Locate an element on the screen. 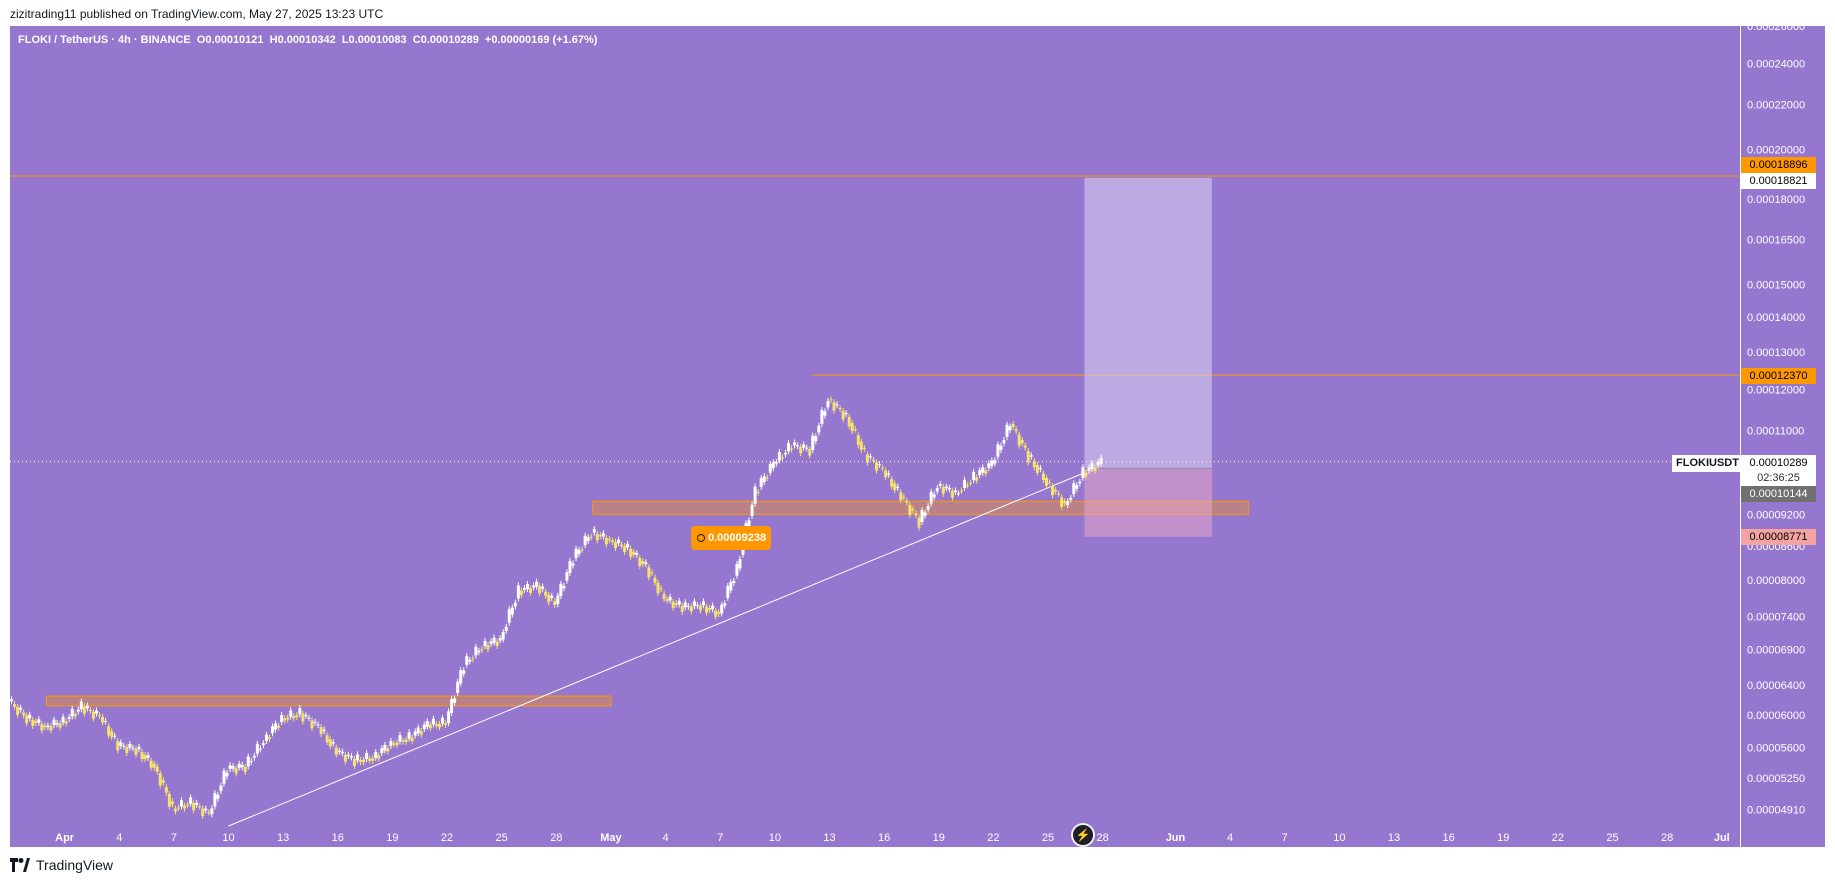 The height and width of the screenshot is (884, 1835). price-tick: 0.00009200 is located at coordinates (1776, 515).